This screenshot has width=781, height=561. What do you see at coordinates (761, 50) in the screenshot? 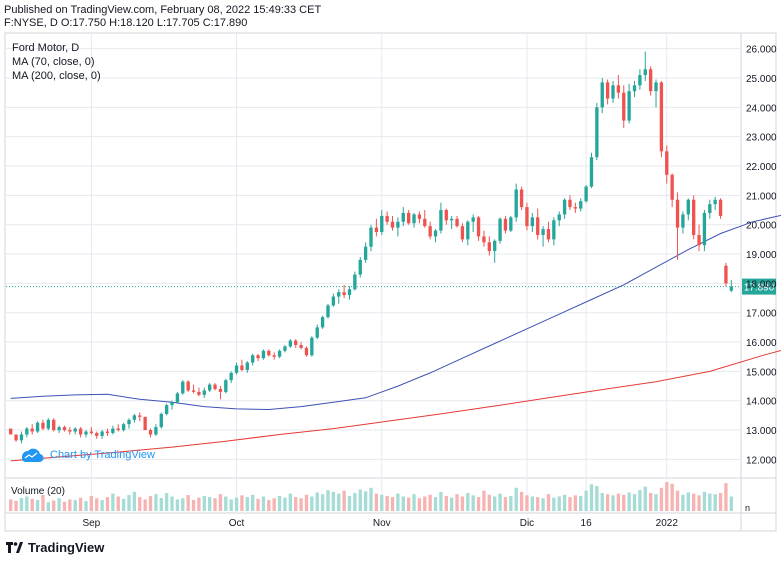
I see `price-tick-label: 26.000` at bounding box center [761, 50].